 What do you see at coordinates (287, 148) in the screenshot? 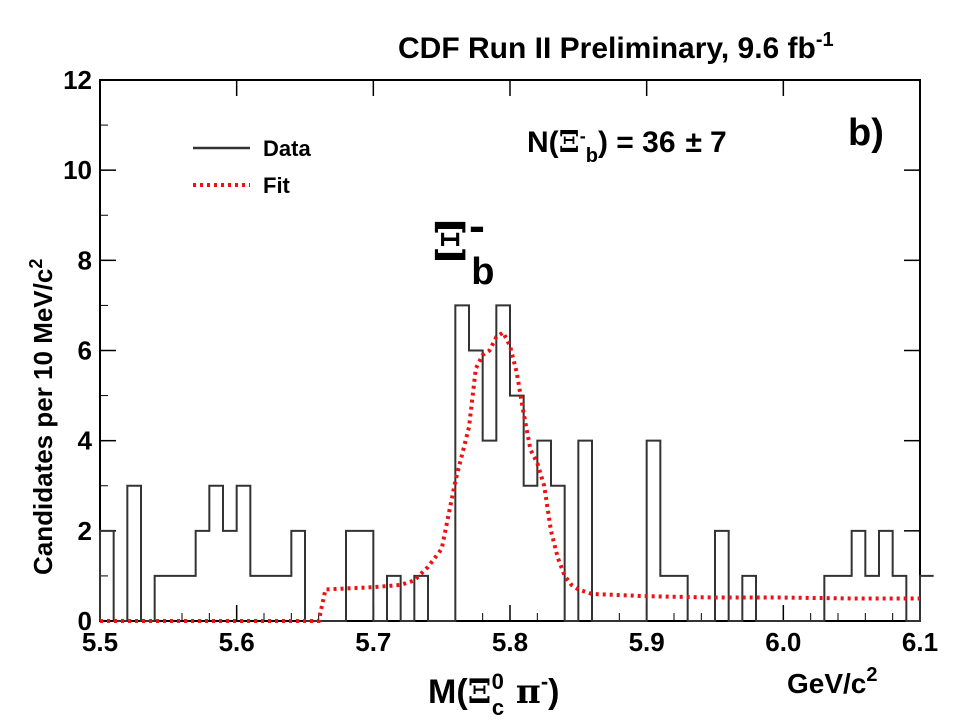
I see `legend-data-label: Data` at bounding box center [287, 148].